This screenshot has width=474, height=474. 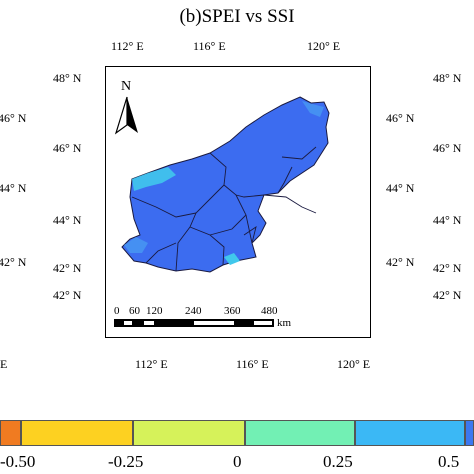 What do you see at coordinates (67, 148) in the screenshot?
I see `lat-label-left-46: 46° N` at bounding box center [67, 148].